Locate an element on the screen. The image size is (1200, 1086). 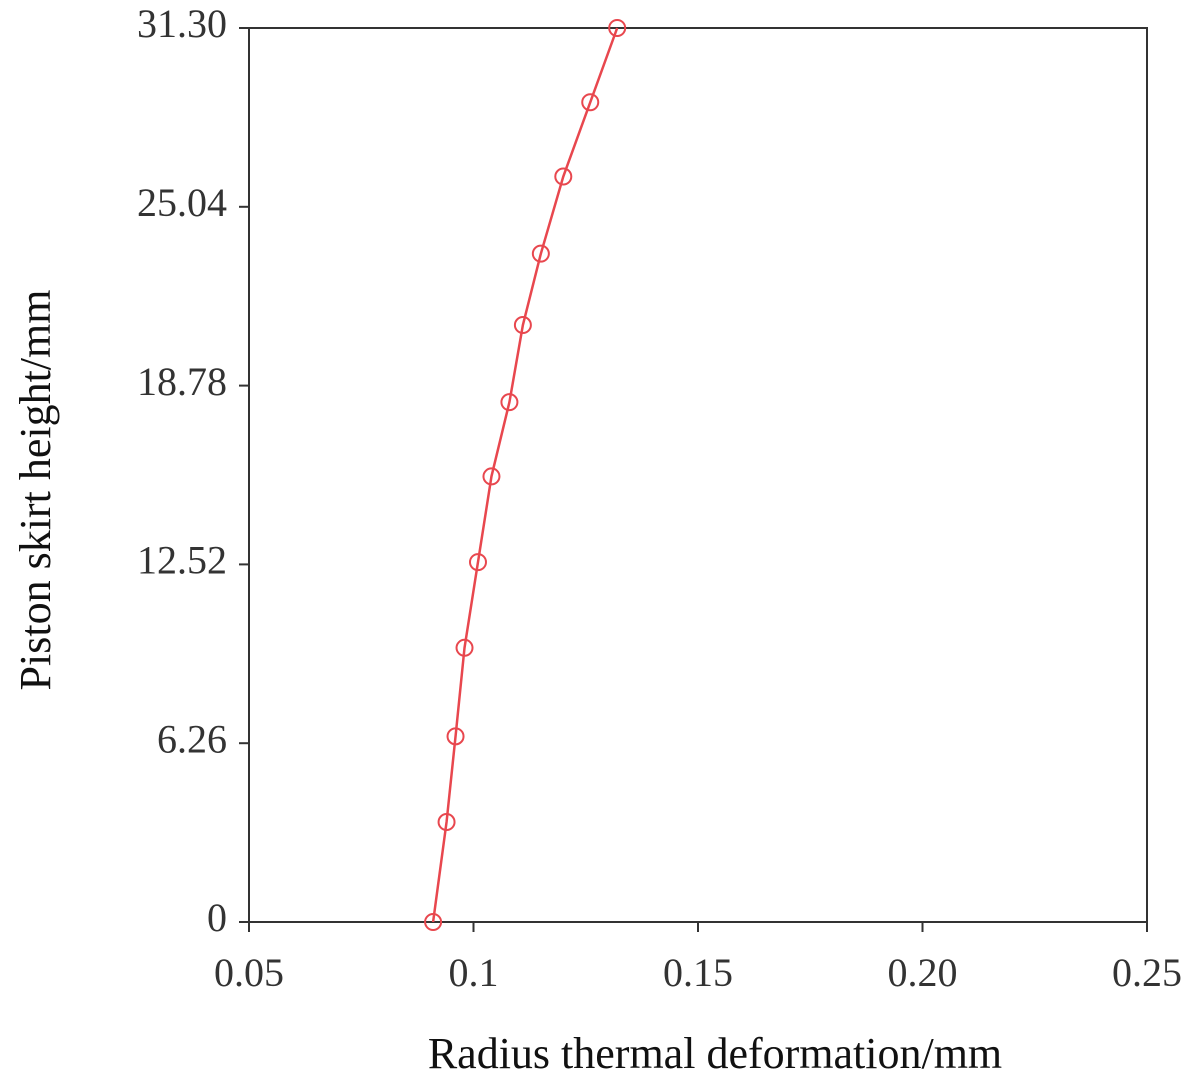
y-tick-label: 31.30 is located at coordinates (182, 23).